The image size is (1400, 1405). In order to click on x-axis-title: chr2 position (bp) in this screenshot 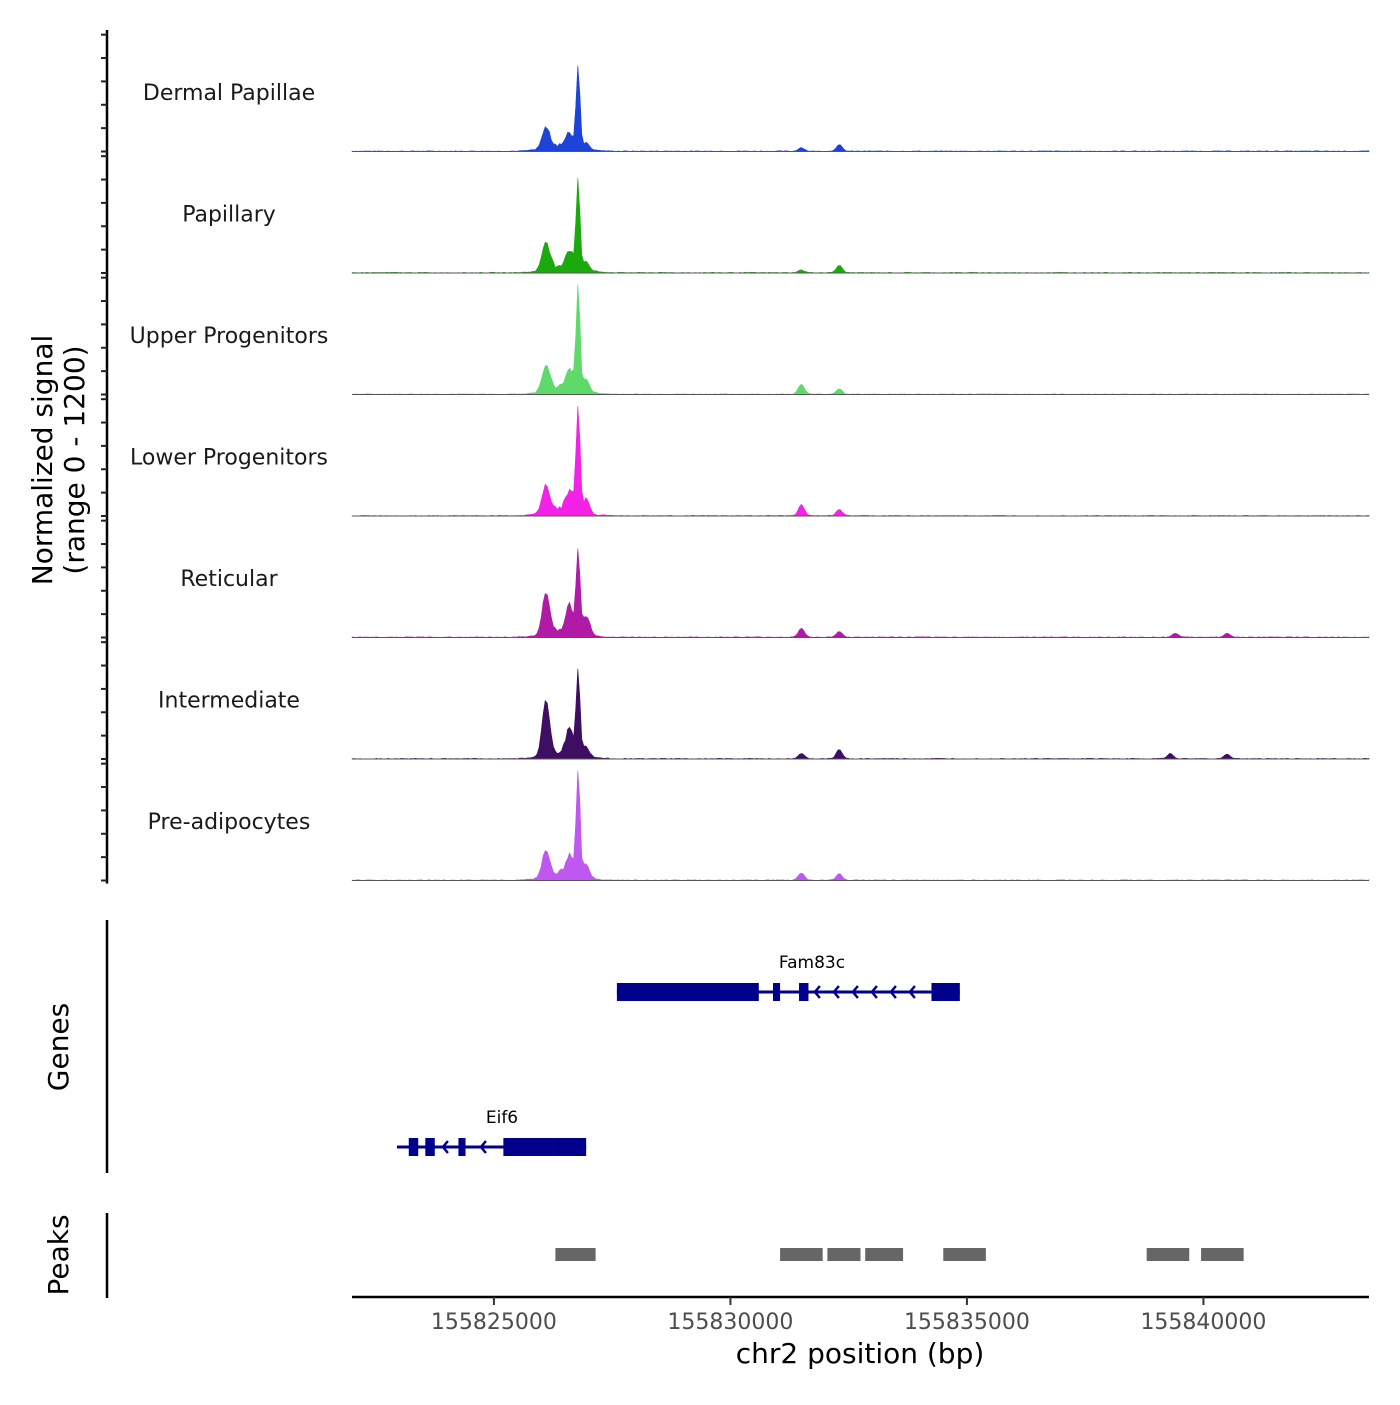, I will do `click(860, 1353)`.